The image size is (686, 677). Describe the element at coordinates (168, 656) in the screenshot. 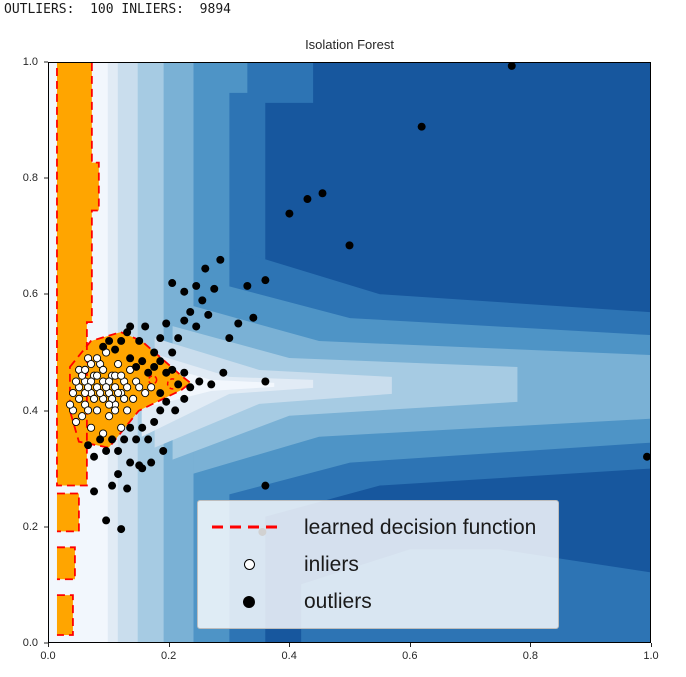

I see `x-tick-label: 0.2` at that location.